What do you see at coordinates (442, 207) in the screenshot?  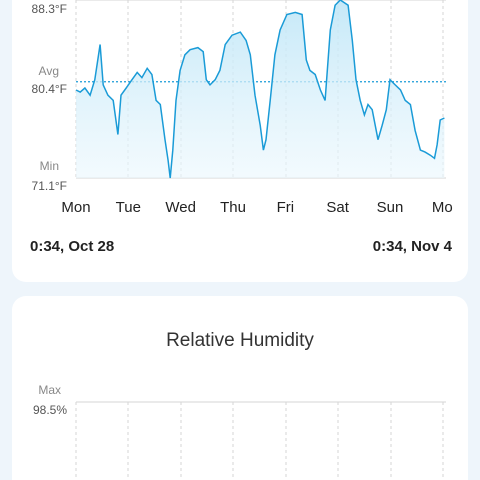 I see `x-tick-label: Mo` at bounding box center [442, 207].